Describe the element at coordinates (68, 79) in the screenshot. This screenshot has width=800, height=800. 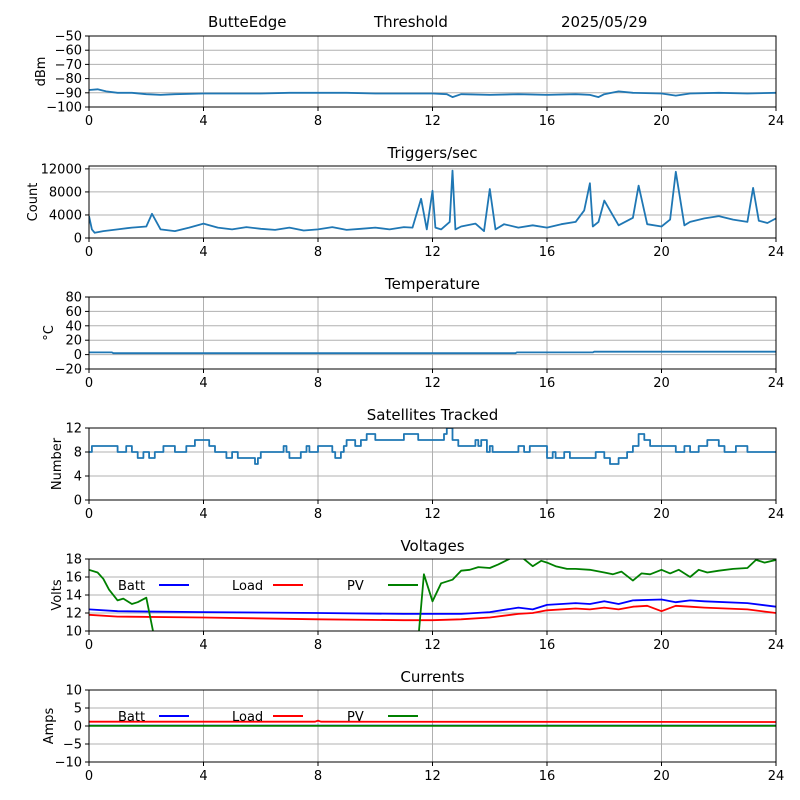
I see `y-tick-label: −80` at that location.